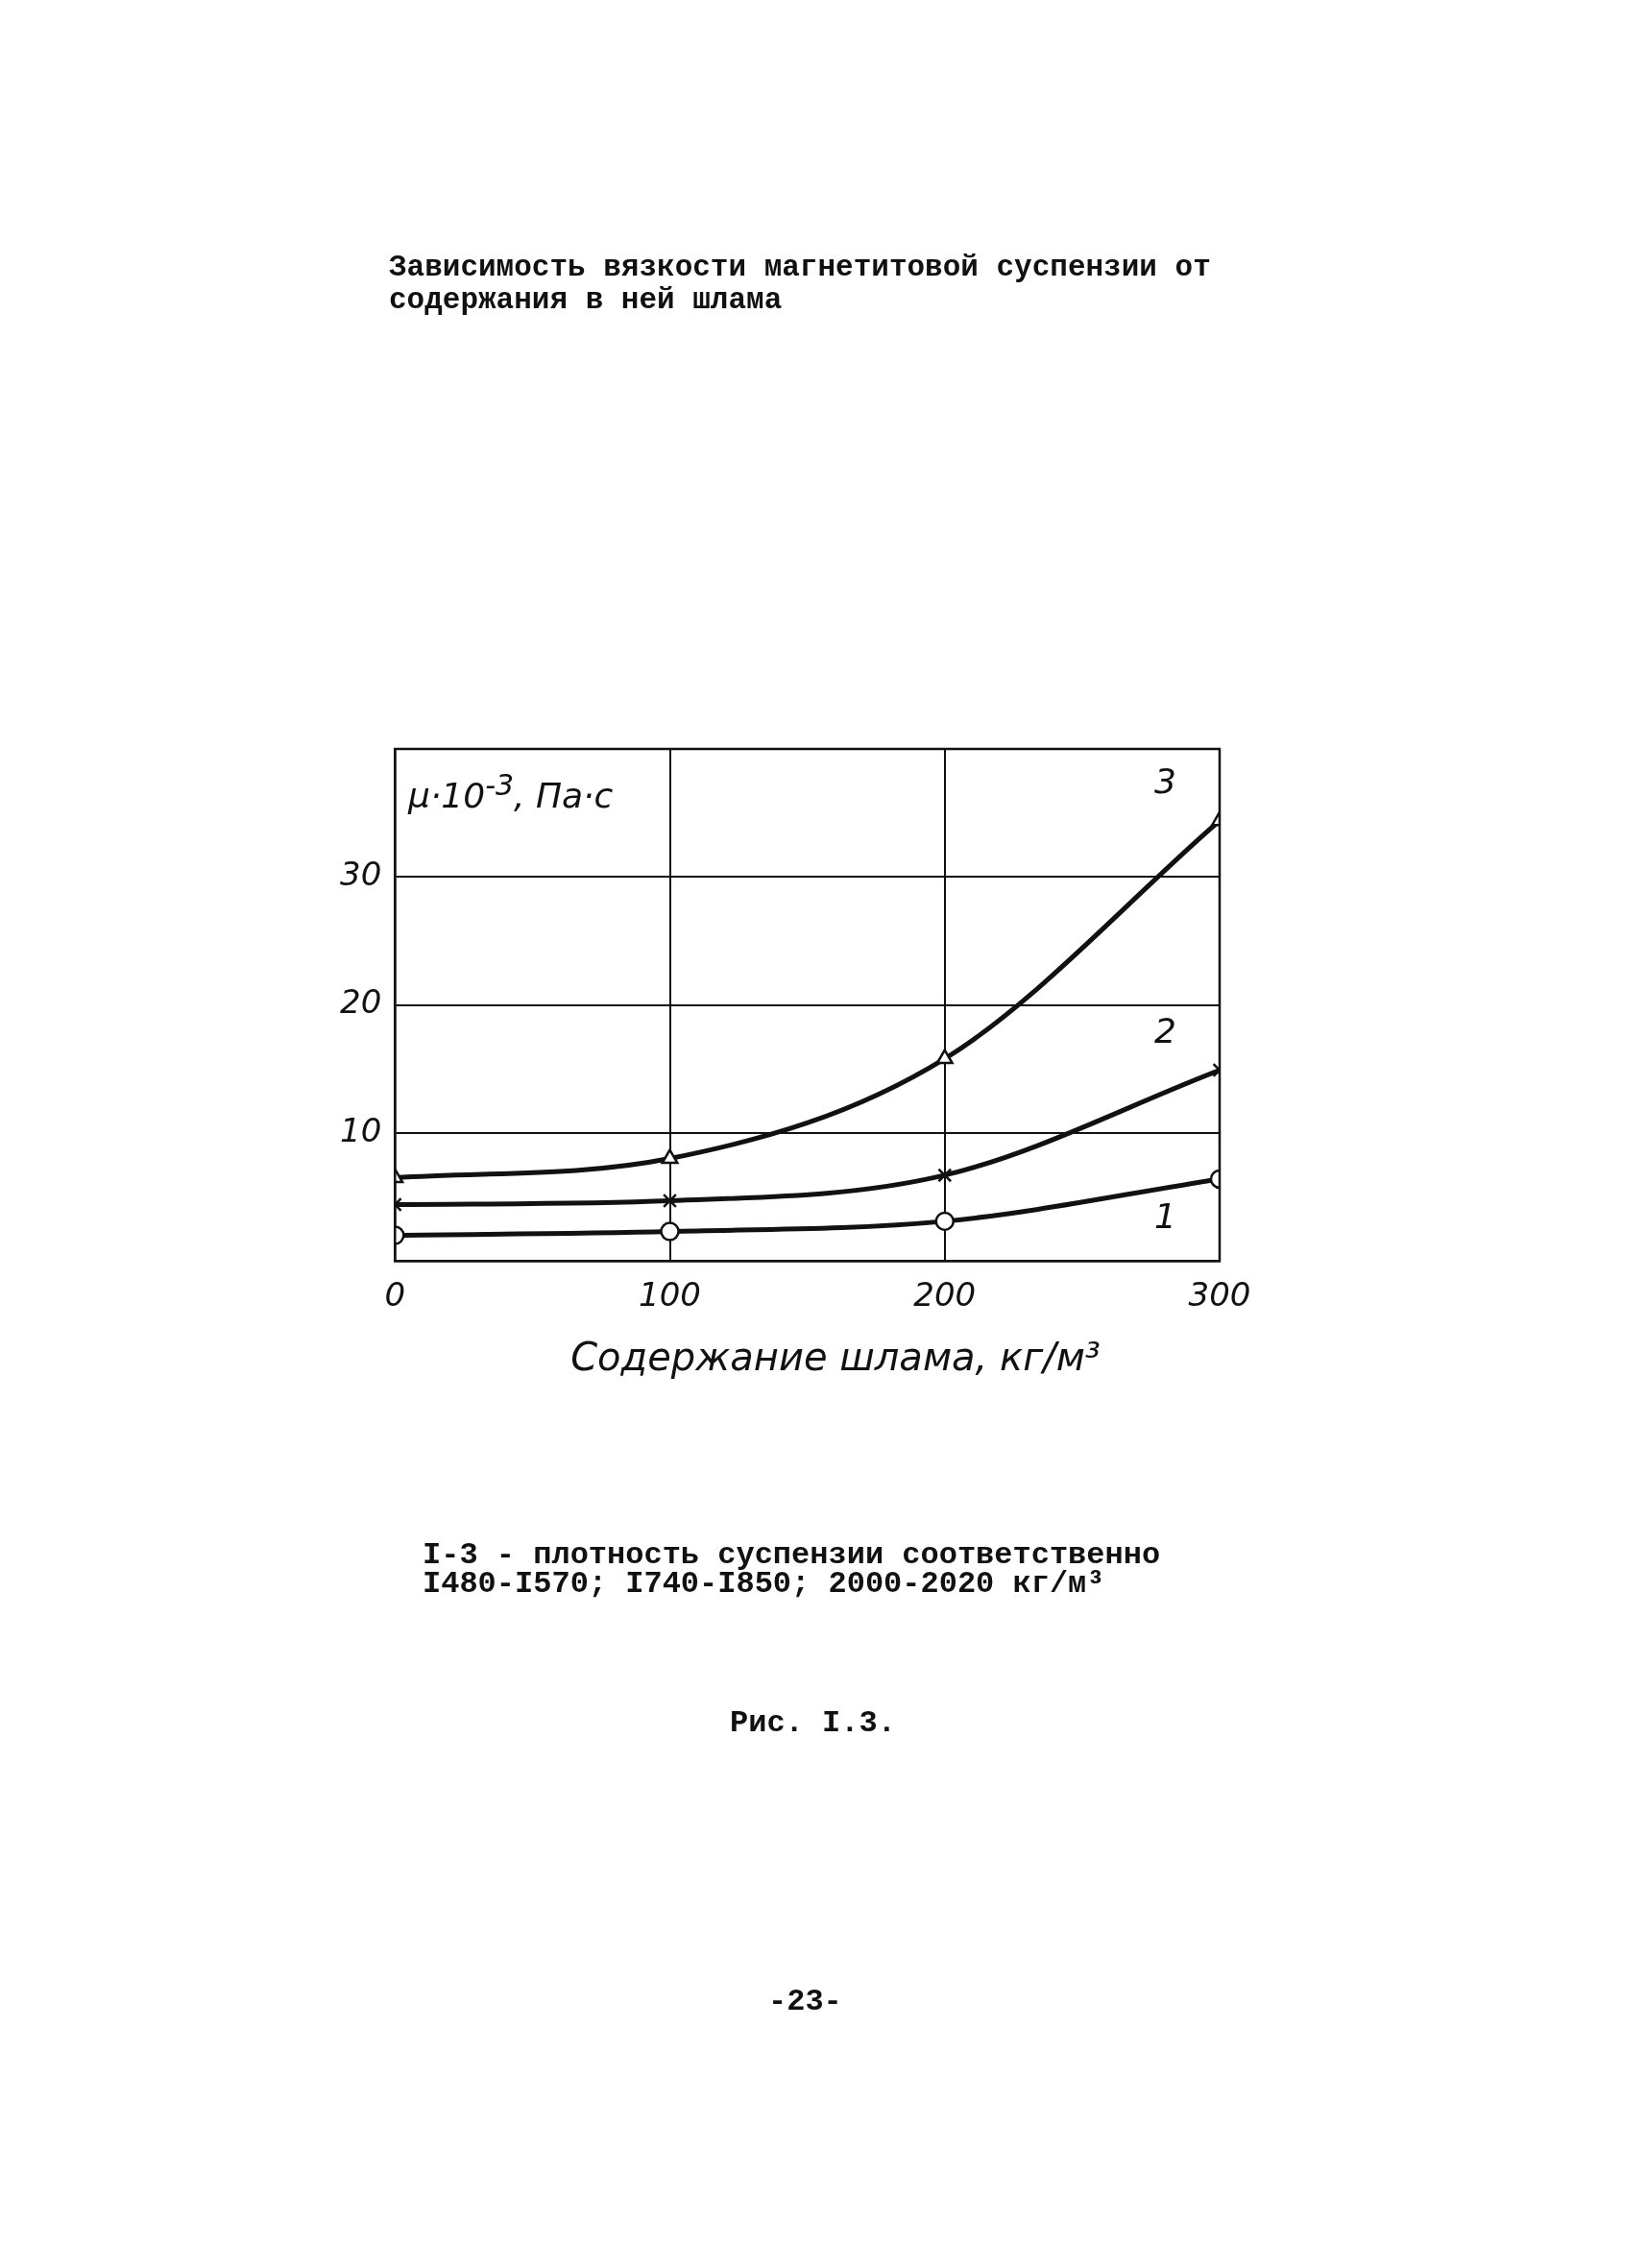  What do you see at coordinates (792, 1570) in the screenshot?
I see `text: I-3 - плотность суспензии соответственно I480-I570; I740-I850; 2000-2020 кг/м³` at bounding box center [792, 1570].